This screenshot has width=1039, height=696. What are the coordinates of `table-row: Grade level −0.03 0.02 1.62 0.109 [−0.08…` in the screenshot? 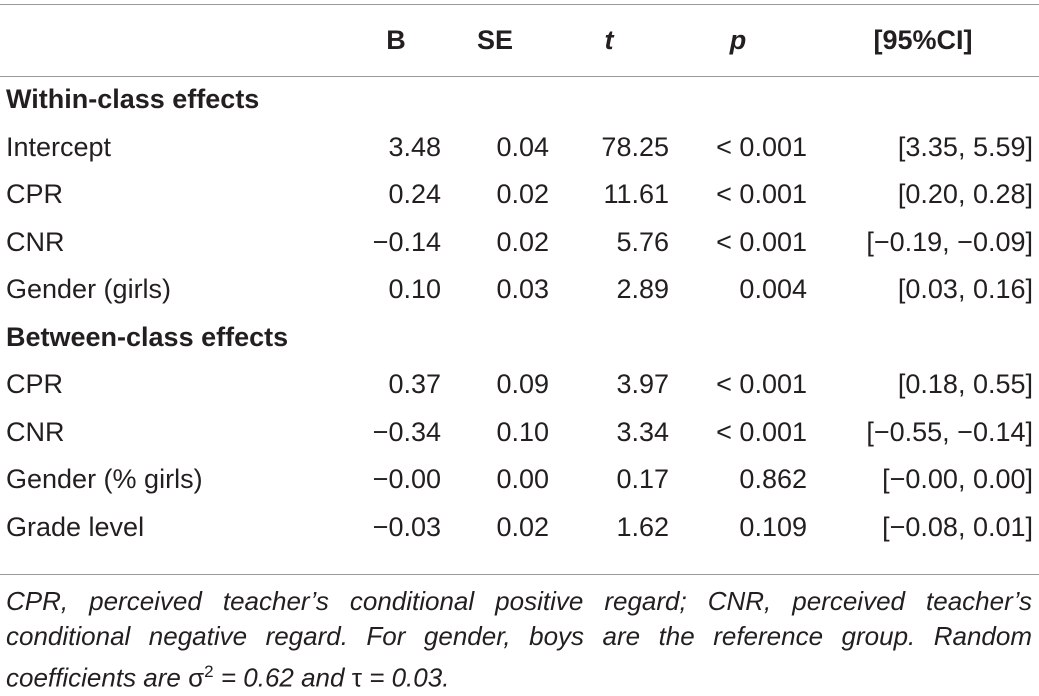 It's located at (519, 528).